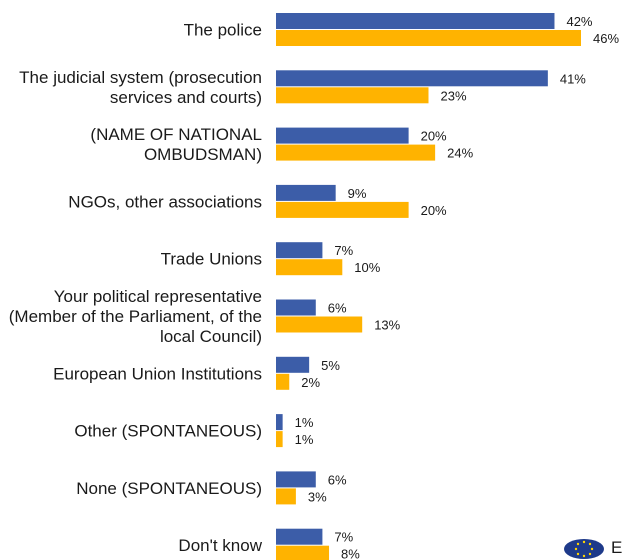 This screenshot has width=622, height=560. Describe the element at coordinates (350, 553) in the screenshot. I see `value-label: 8%` at that location.